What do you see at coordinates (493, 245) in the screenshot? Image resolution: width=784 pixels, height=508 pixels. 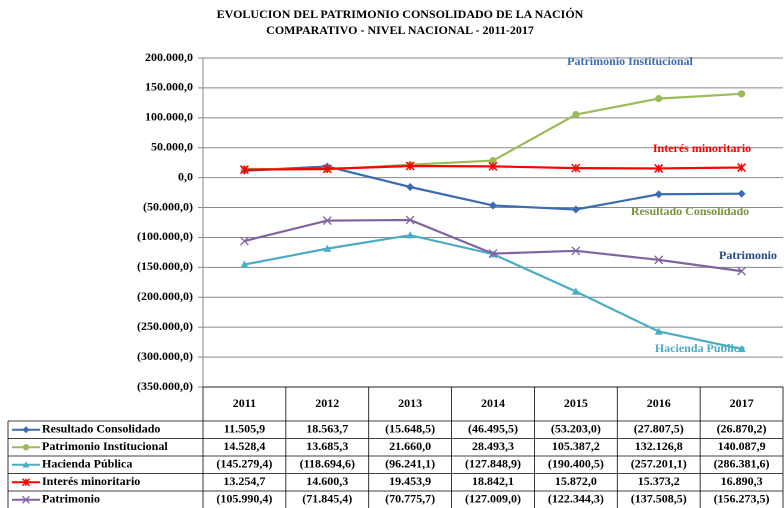 I see `series-line` at bounding box center [493, 245].